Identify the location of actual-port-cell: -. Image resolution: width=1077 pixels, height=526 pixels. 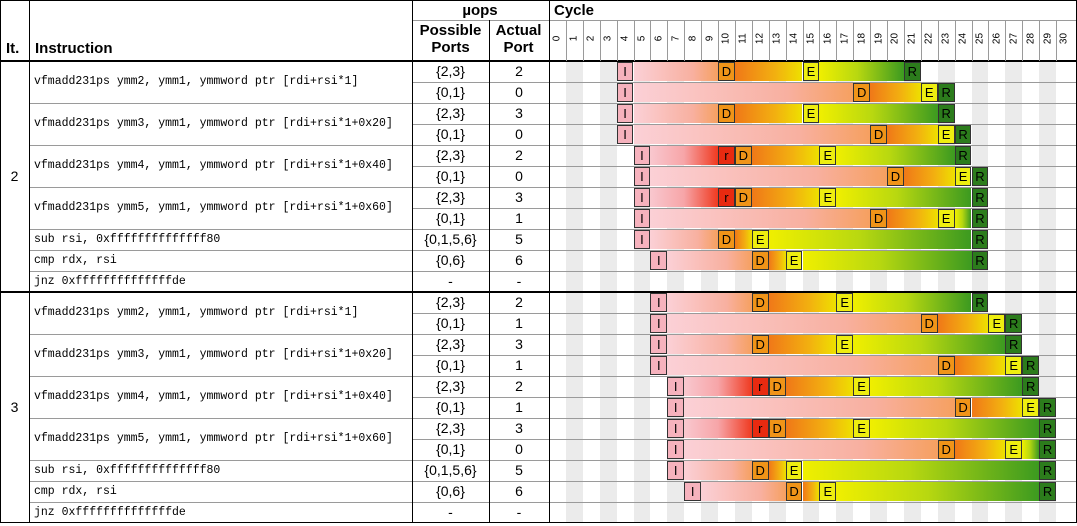
(519, 281).